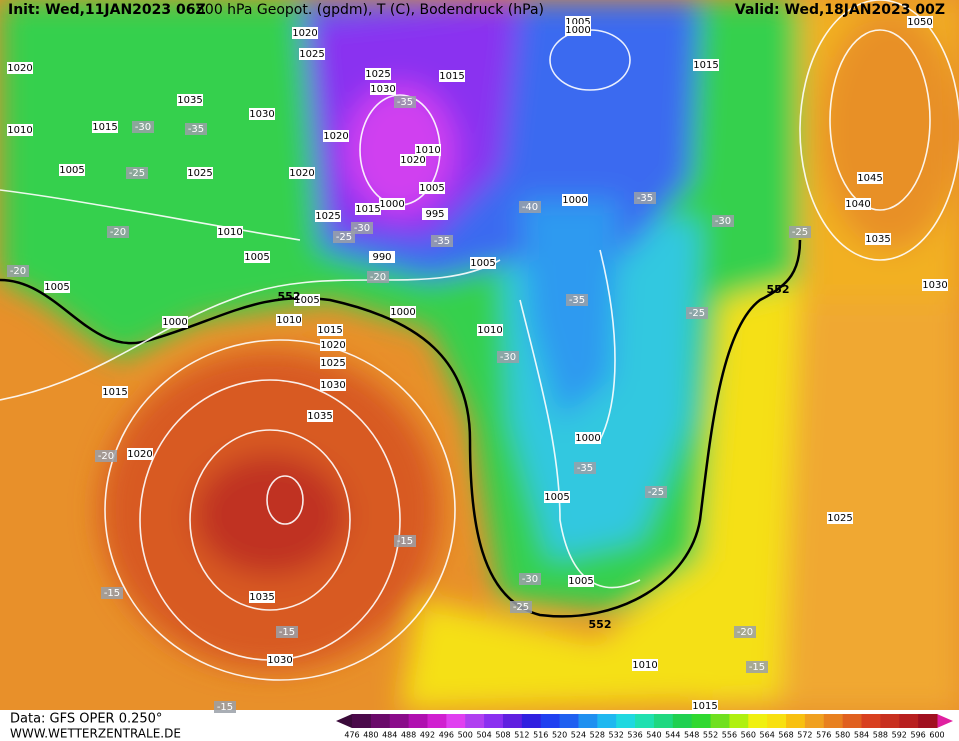 This screenshot has width=959, height=741. I want to click on colorbar-label: 516, so click(540, 735).